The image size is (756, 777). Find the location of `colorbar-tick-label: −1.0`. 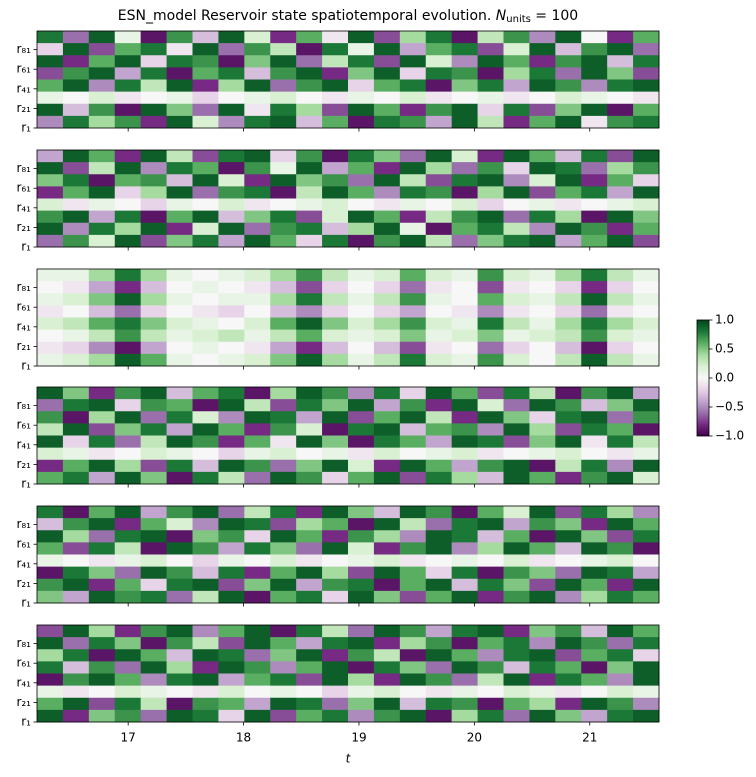

colorbar-tick-label: −1.0 is located at coordinates (729, 436).